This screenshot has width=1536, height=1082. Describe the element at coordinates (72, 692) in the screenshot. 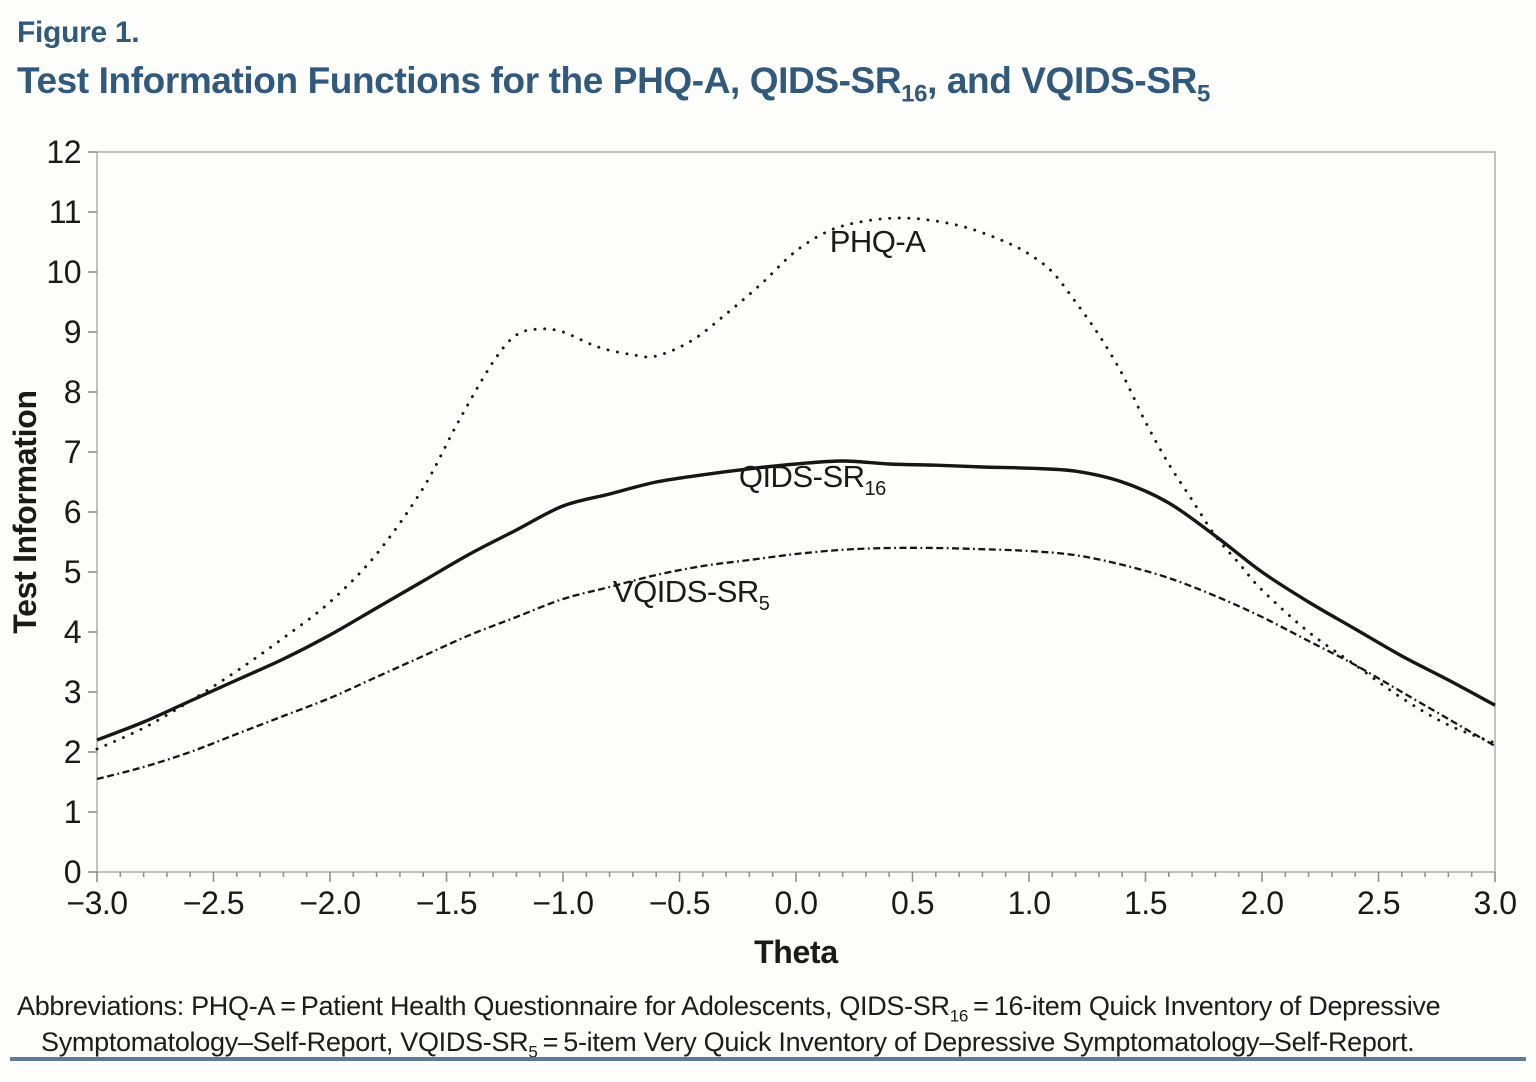

I see `y-tick-label: 3` at that location.